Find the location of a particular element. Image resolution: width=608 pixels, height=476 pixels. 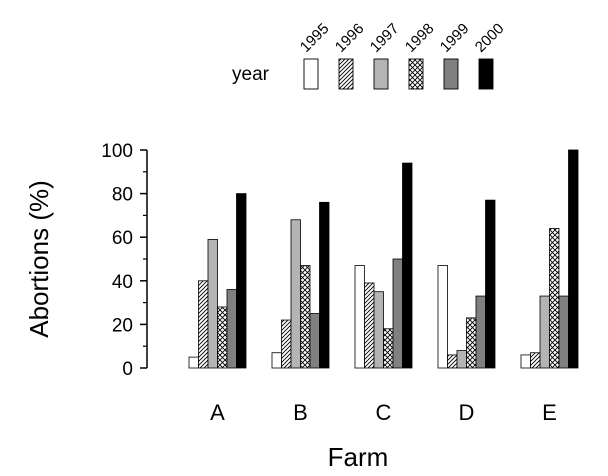

y-tick-label: 100 is located at coordinates (117, 151).